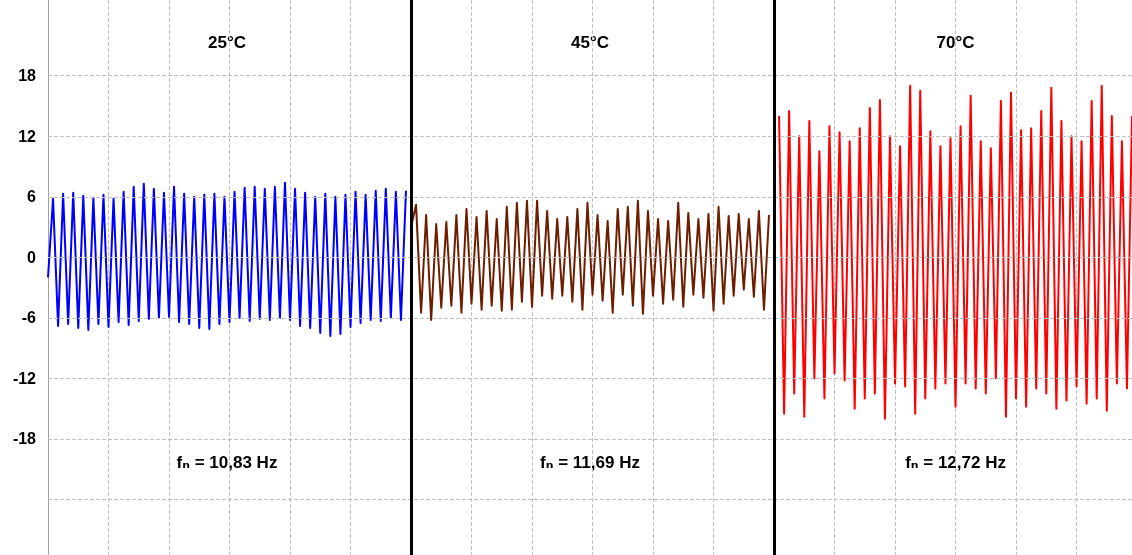 This screenshot has width=1132, height=555. I want to click on annotation: 25°C, so click(226, 42).